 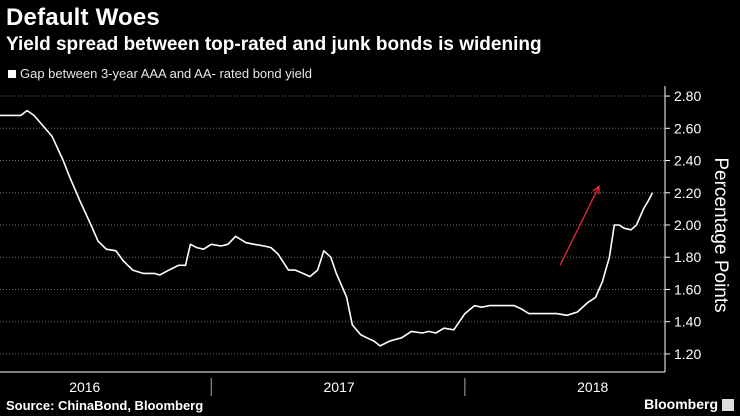 I want to click on y-tick-label: 1.80, so click(x=687, y=257).